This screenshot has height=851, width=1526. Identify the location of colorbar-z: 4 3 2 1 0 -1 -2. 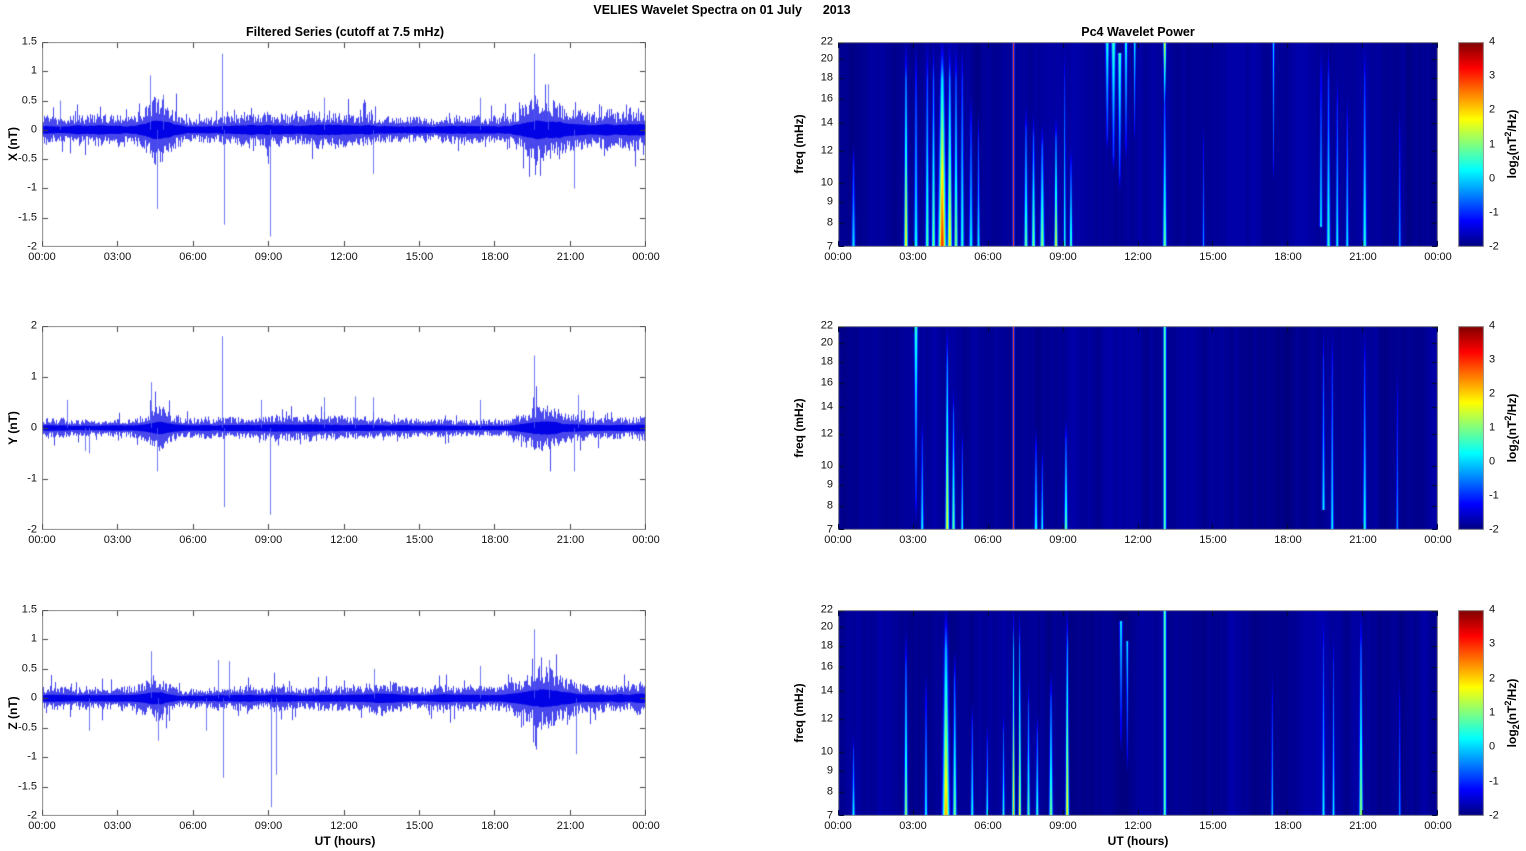
(1478, 713).